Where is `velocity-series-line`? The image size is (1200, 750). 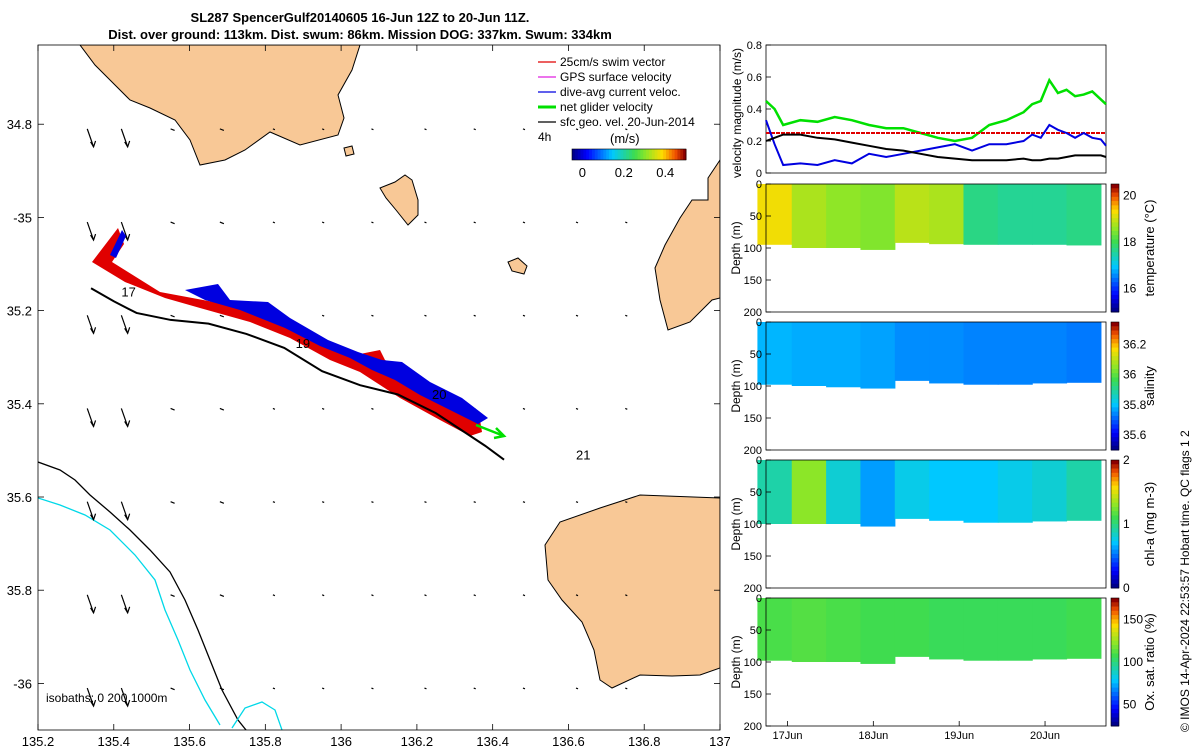 velocity-series-line is located at coordinates (936, 147).